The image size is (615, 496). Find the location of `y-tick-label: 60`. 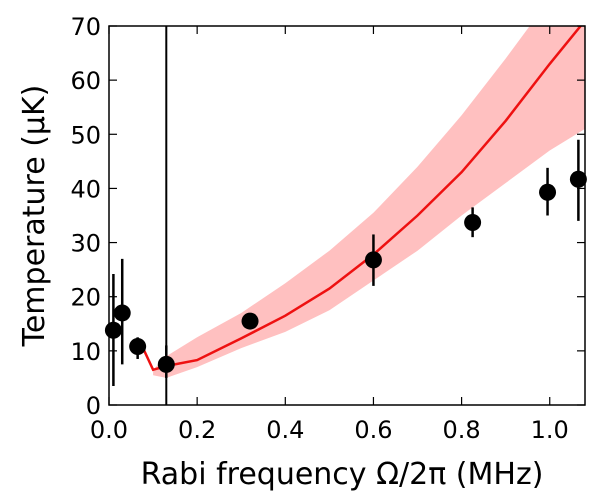

y-tick-label: 60 is located at coordinates (85, 81).